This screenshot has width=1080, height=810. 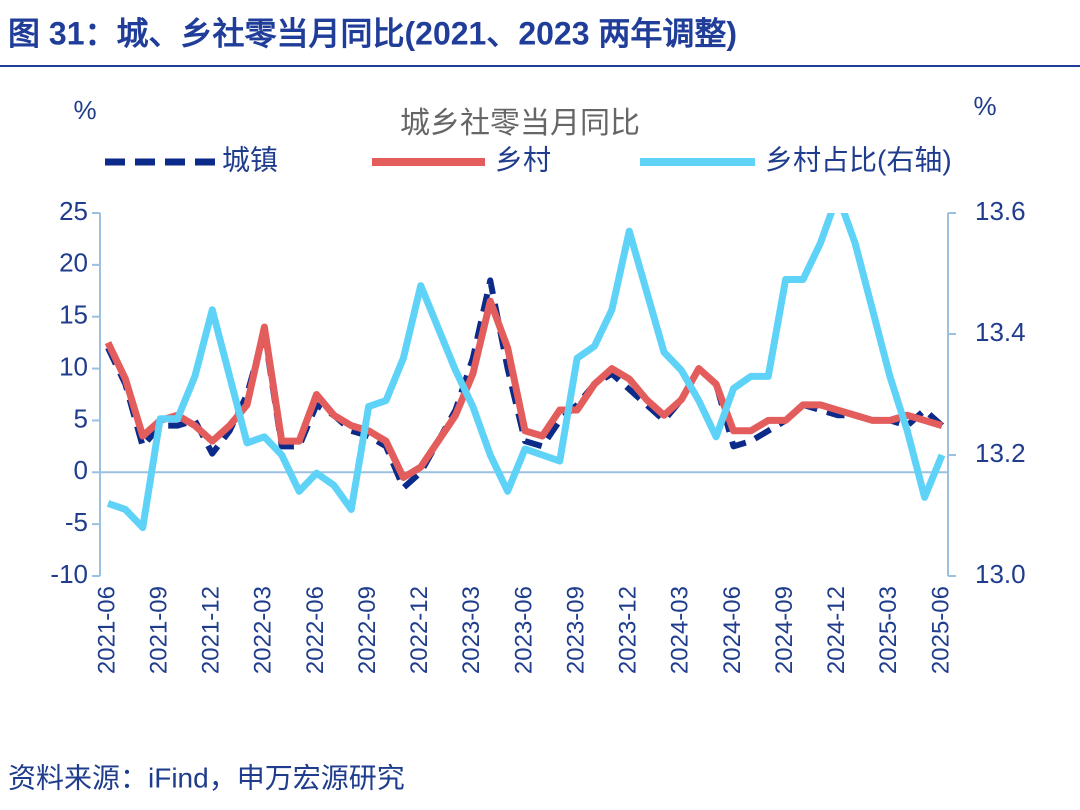 I want to click on y2-tick-label: 13.6, so click(x=1000, y=211).